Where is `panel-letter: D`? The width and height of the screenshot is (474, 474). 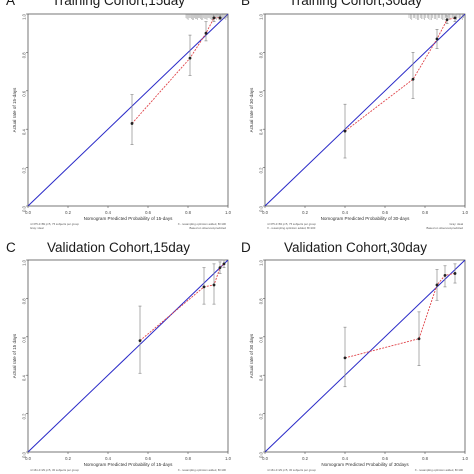 panel-letter: D is located at coordinates (246, 247).